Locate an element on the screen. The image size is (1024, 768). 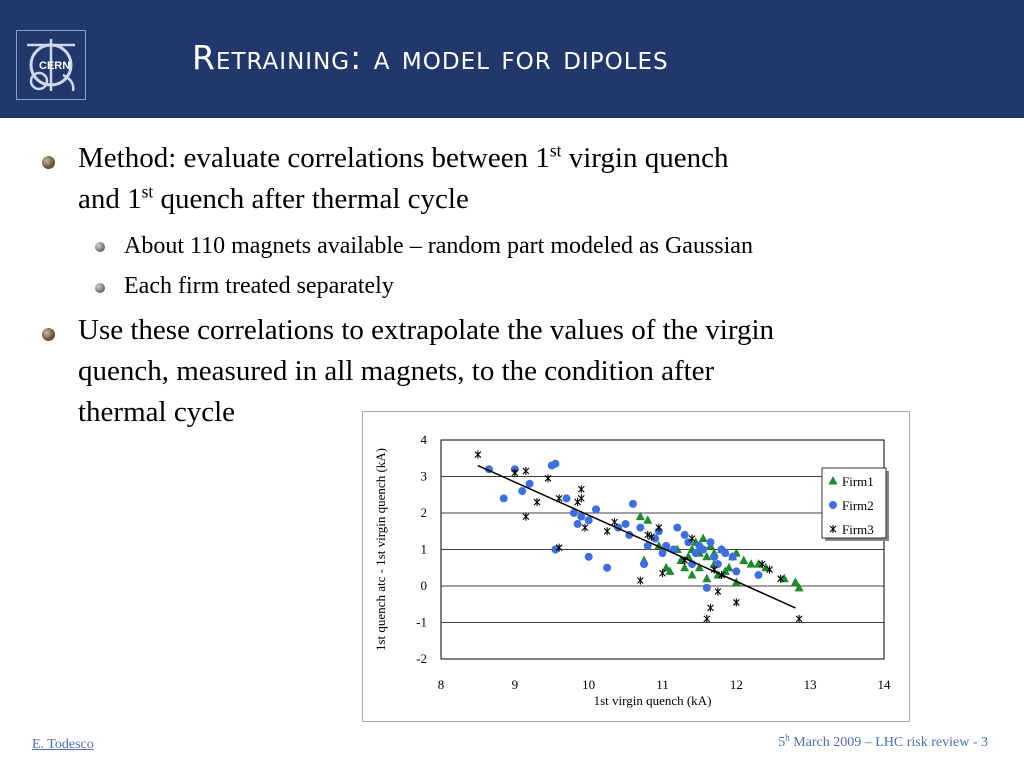
x-tick-label: 8 is located at coordinates (441, 684).